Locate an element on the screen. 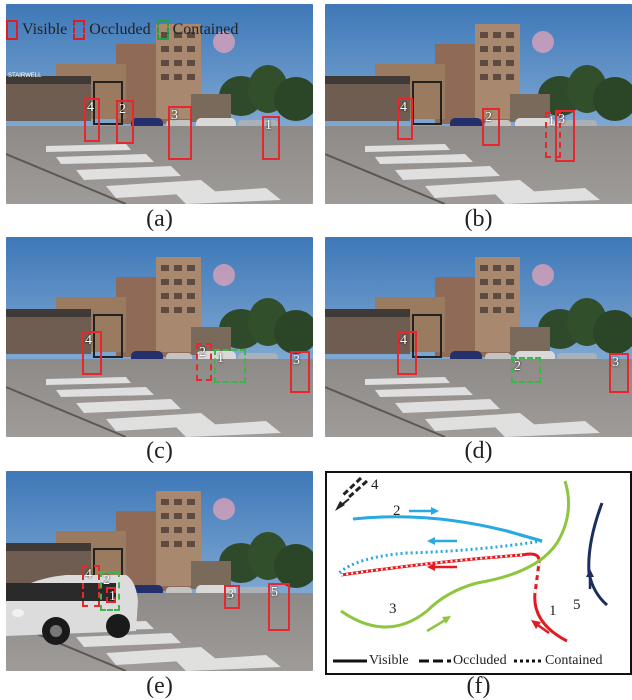 This screenshot has width=632, height=700. legend-contained: Contained is located at coordinates (197, 30).